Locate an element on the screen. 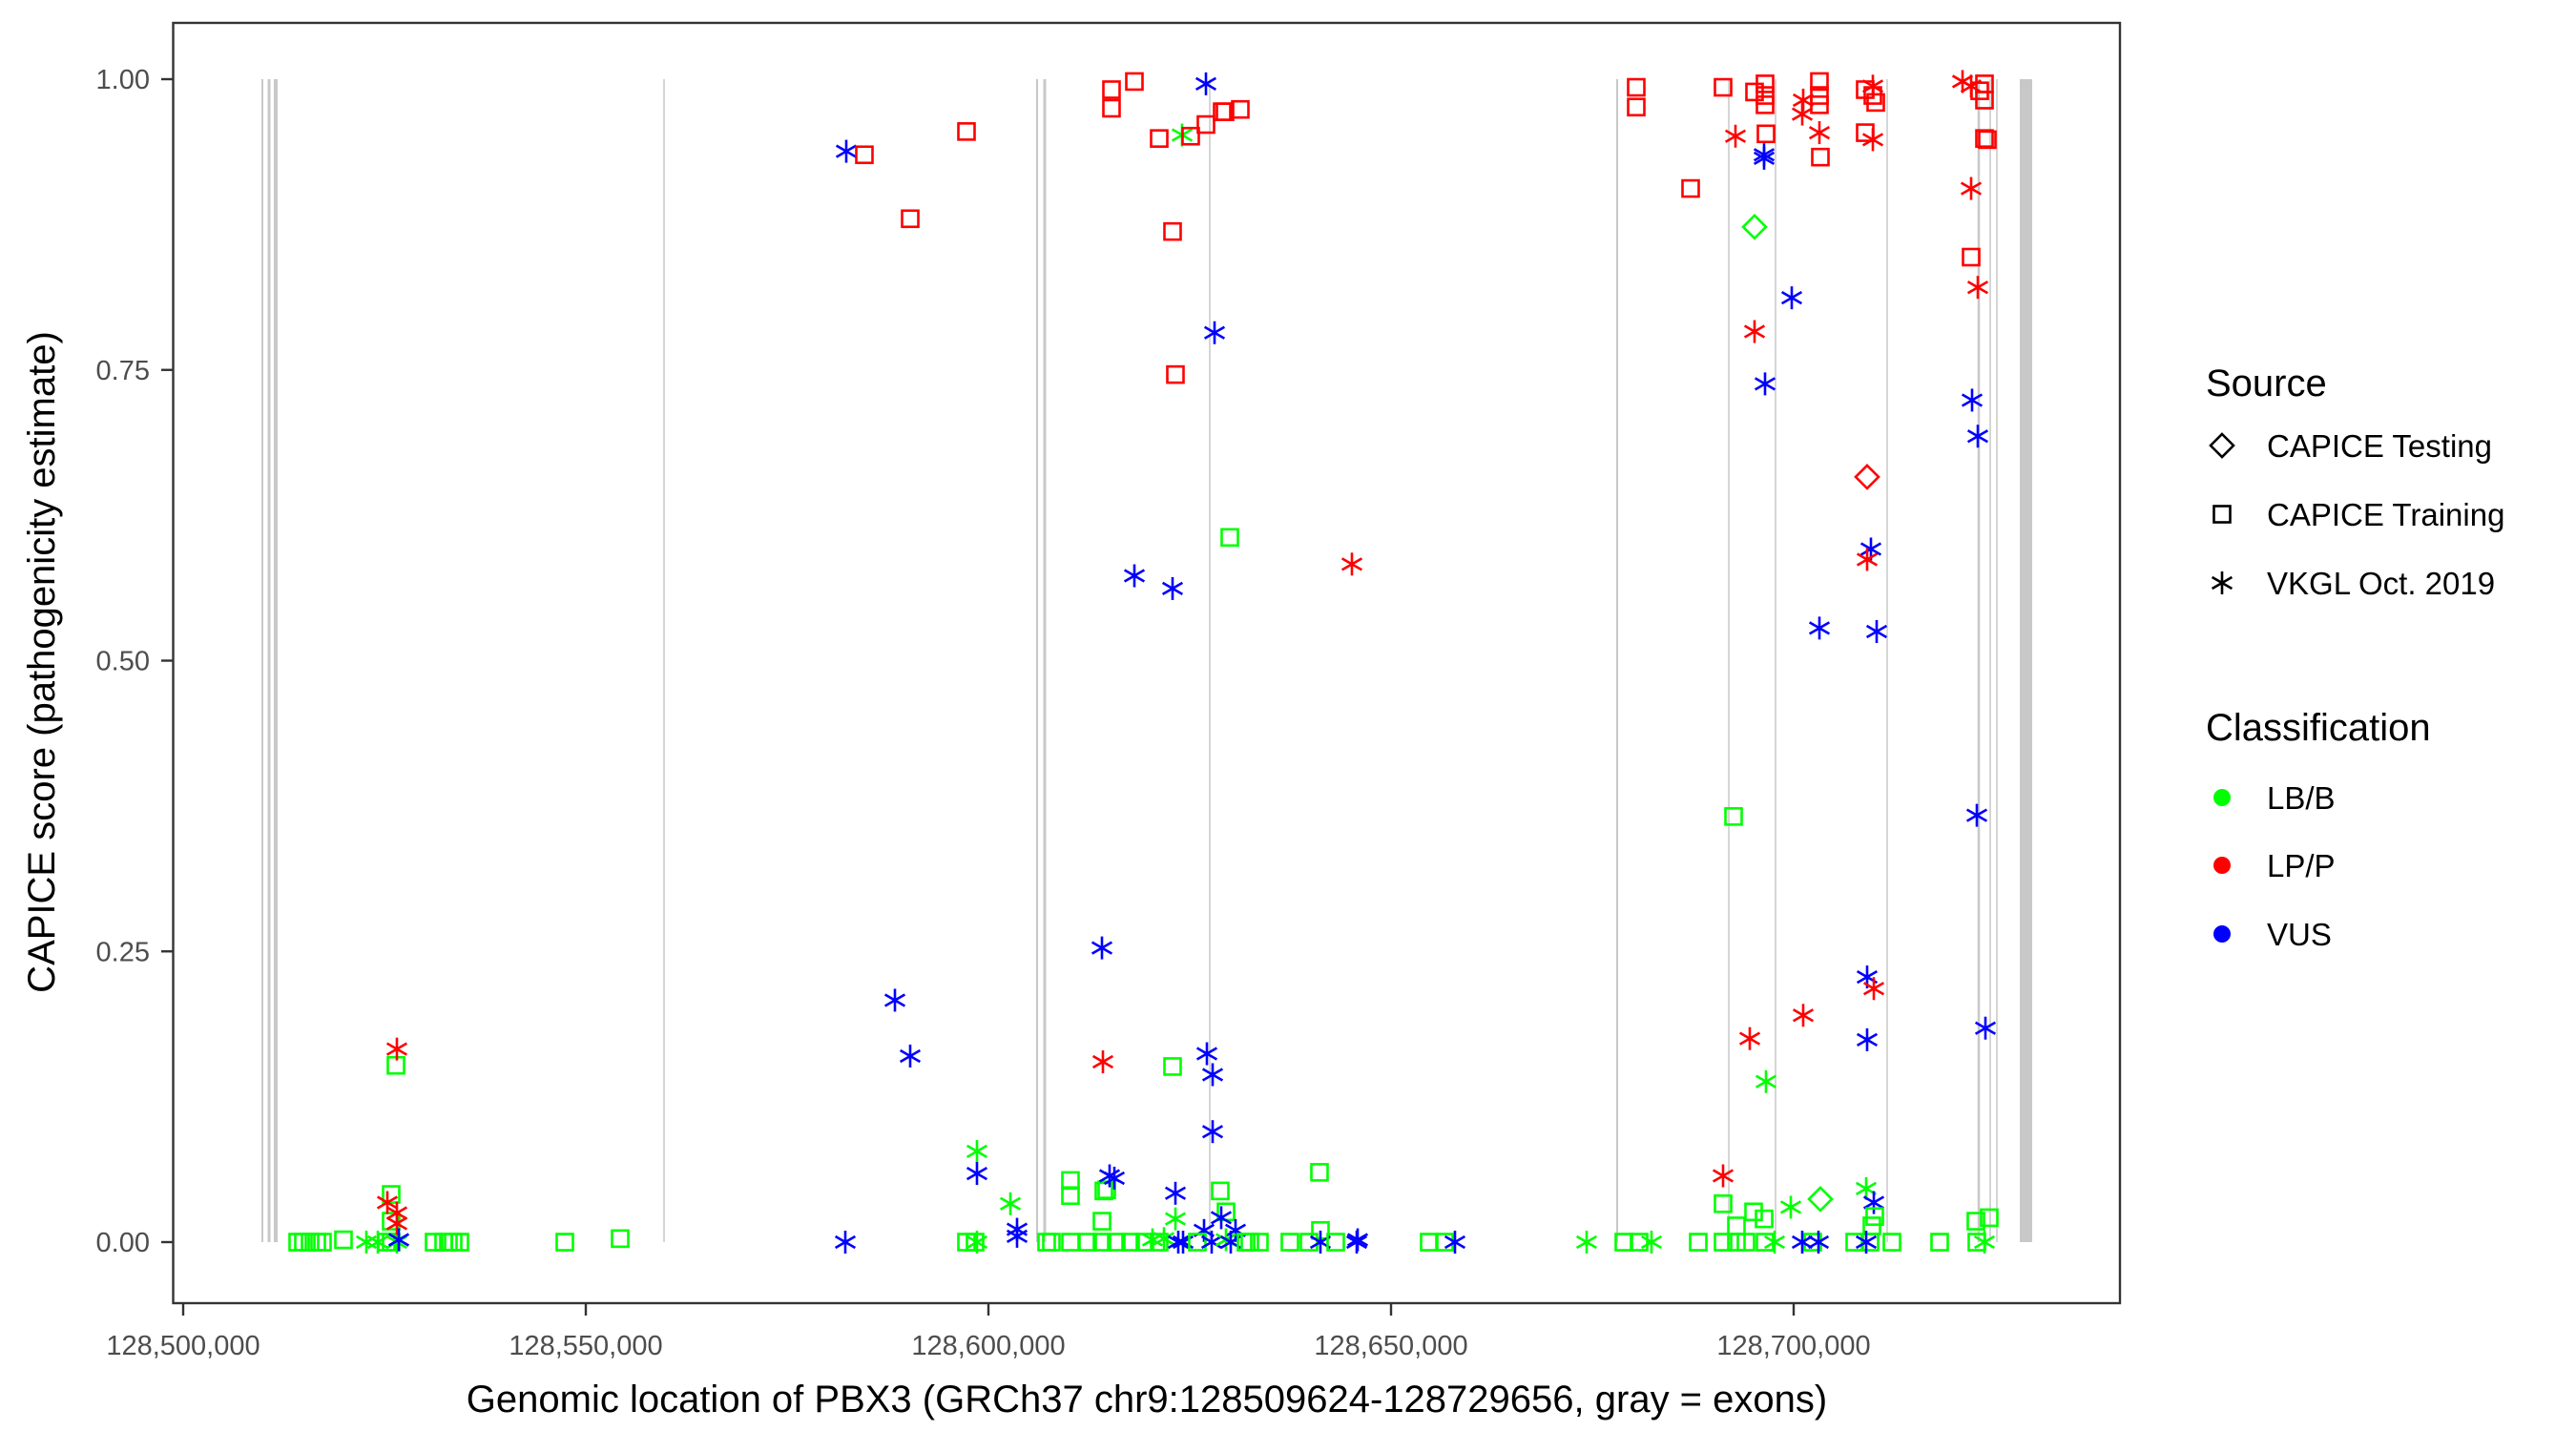  legend-label-vus: VUS is located at coordinates (2299, 935).